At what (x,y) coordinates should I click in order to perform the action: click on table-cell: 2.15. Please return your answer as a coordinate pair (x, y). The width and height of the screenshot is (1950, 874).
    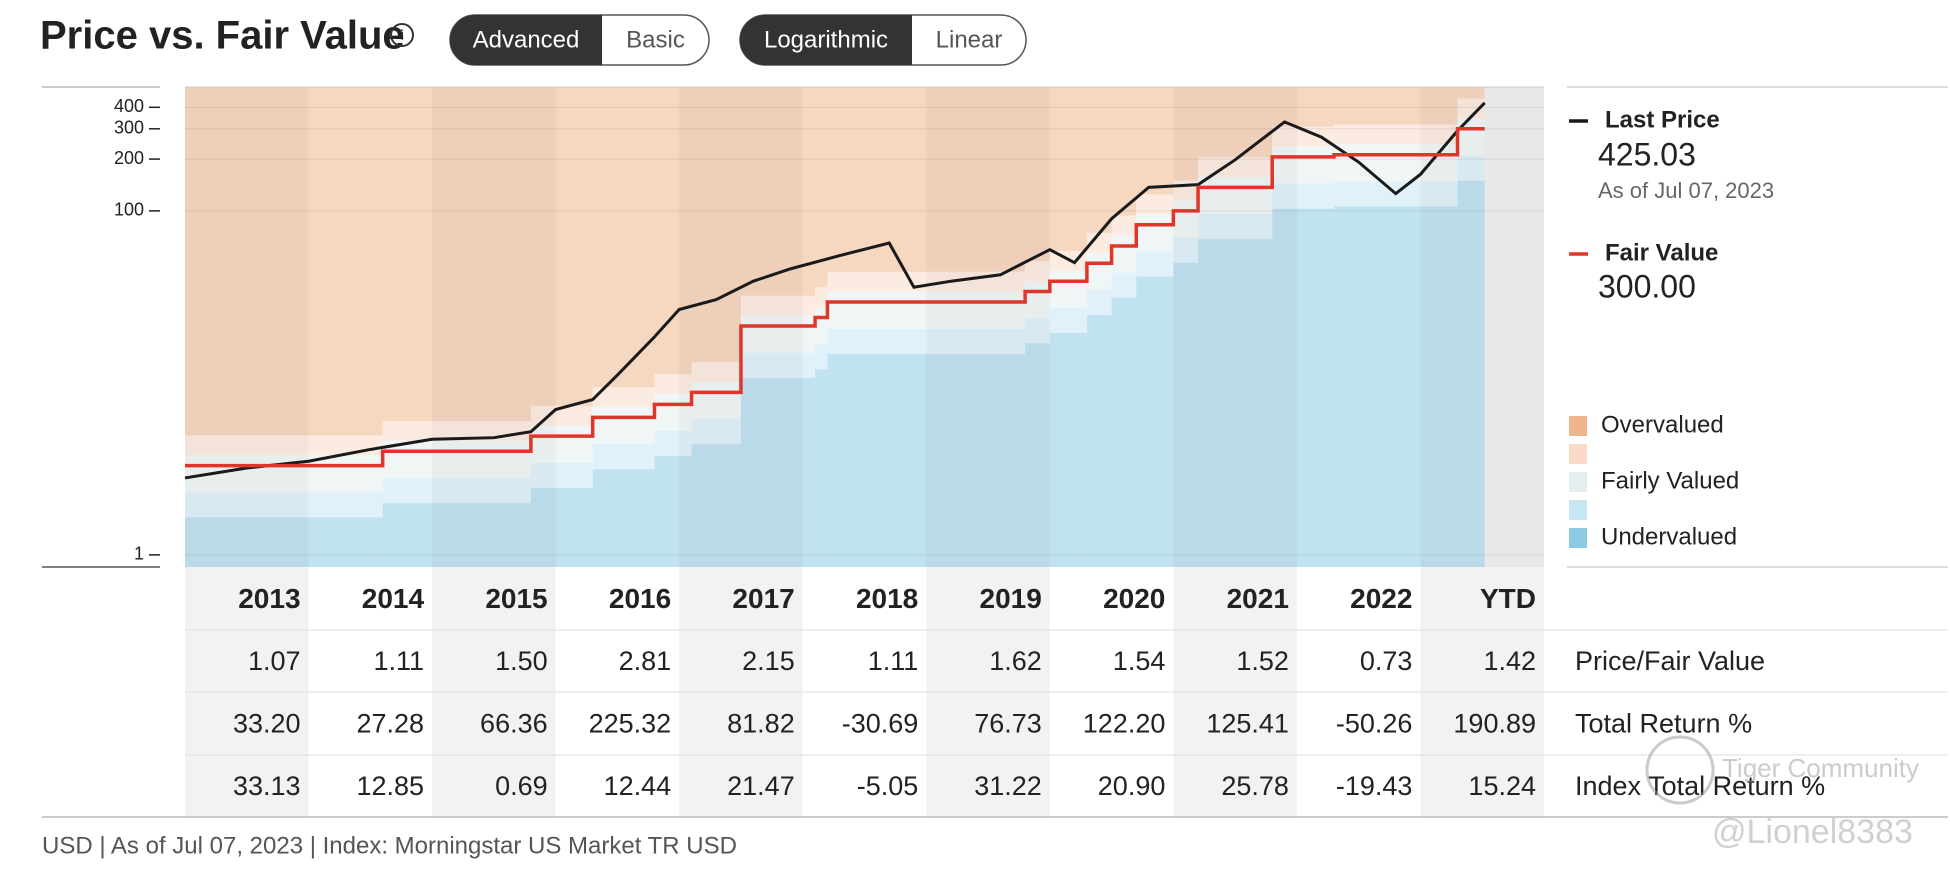
    Looking at the image, I should click on (768, 661).